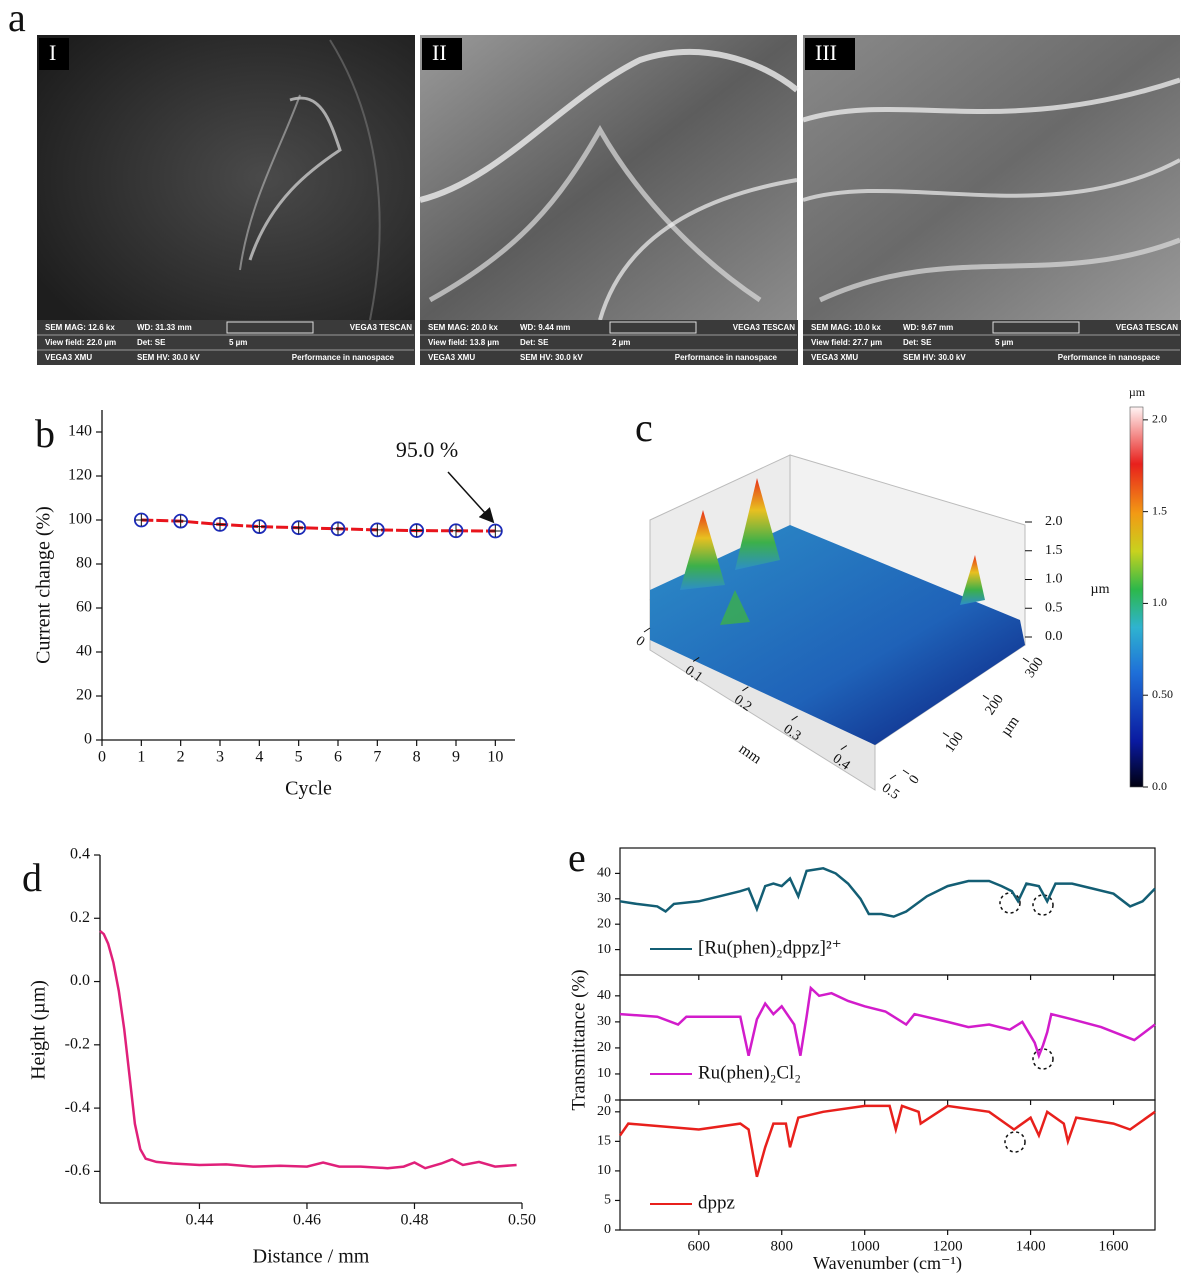  Describe the element at coordinates (917, 342) in the screenshot. I see `info-text: Det: SE` at that location.